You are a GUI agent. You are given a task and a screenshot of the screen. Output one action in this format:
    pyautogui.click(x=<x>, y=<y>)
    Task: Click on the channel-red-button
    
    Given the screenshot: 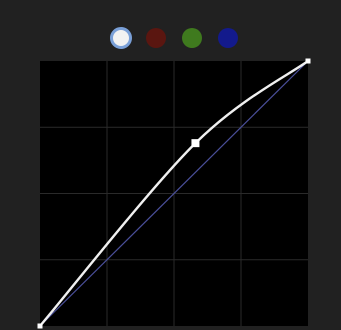 What is the action you would take?
    pyautogui.click(x=156, y=38)
    